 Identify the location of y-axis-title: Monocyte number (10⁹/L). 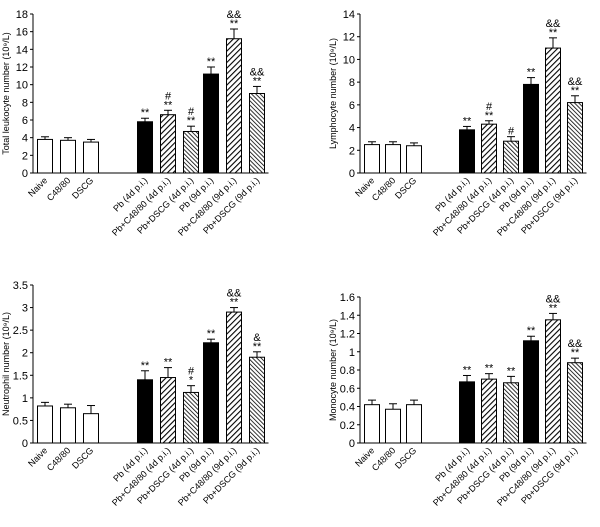
(333, 370).